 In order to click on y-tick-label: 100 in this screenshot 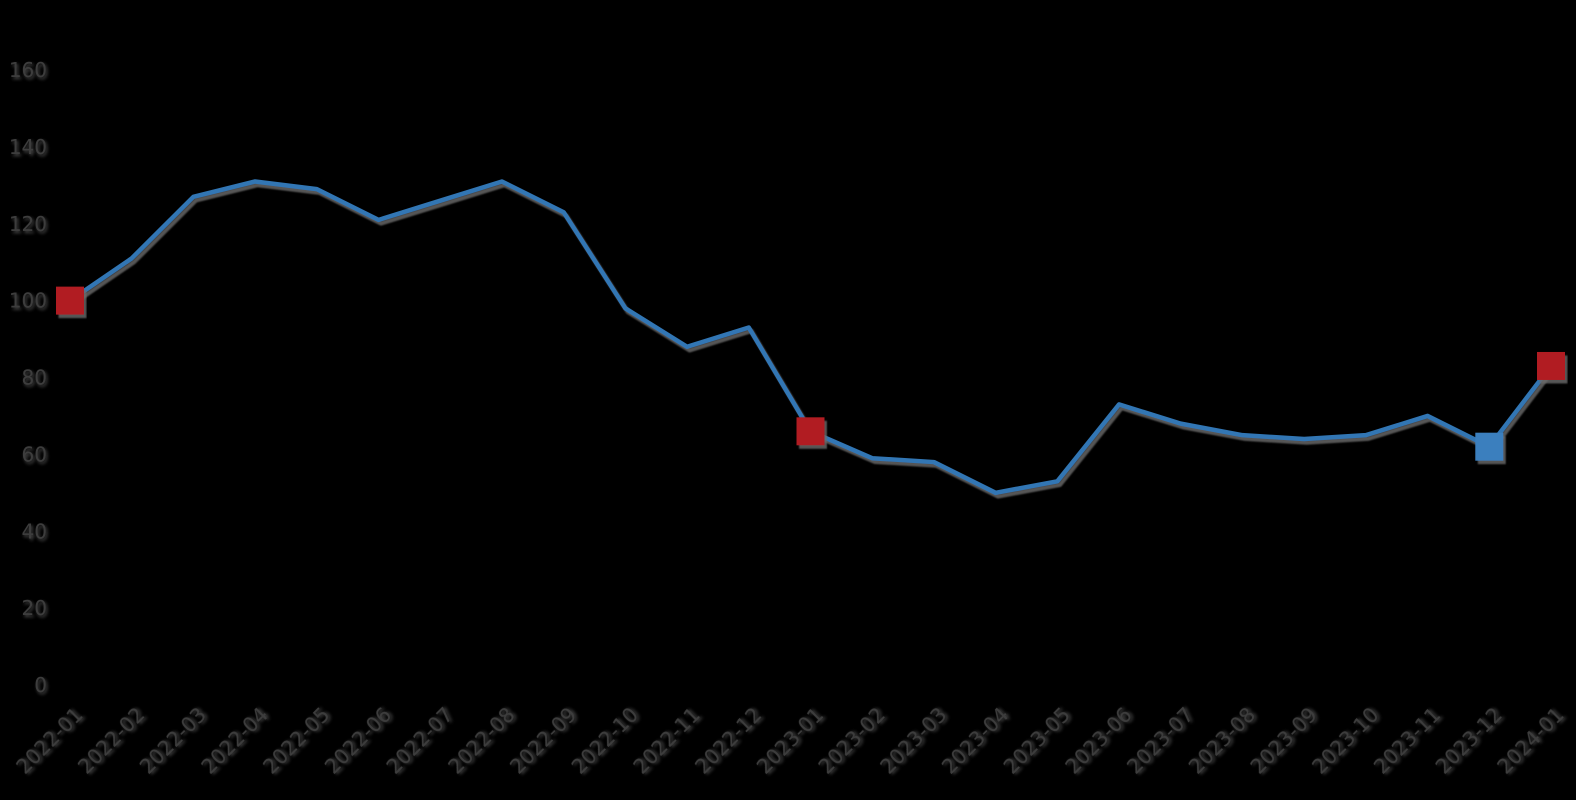, I will do `click(28, 301)`.